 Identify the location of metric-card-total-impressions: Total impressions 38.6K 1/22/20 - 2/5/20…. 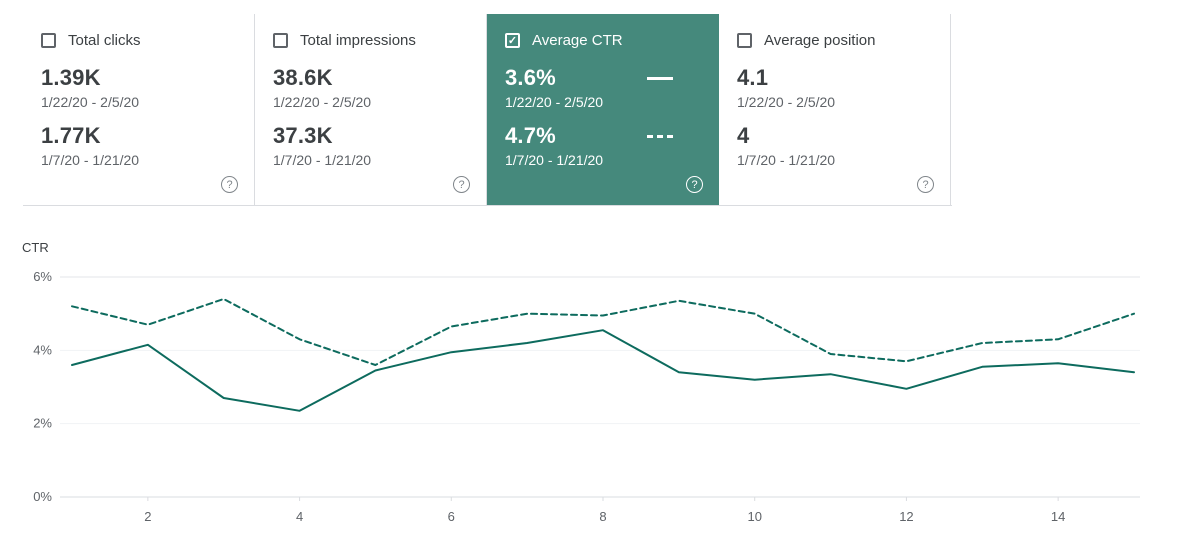
(371, 109).